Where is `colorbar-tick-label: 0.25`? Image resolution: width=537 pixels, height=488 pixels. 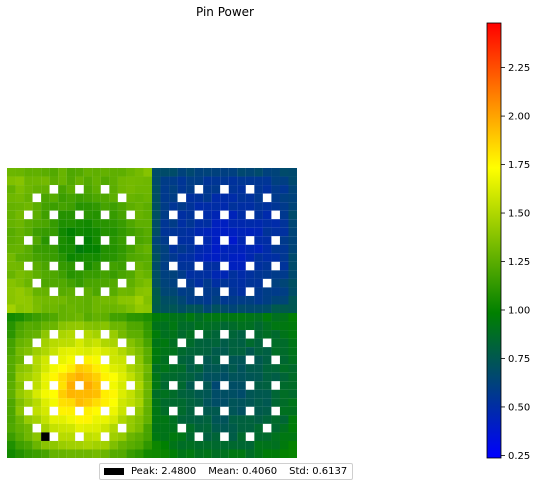 colorbar-tick-label: 0.25 is located at coordinates (519, 456).